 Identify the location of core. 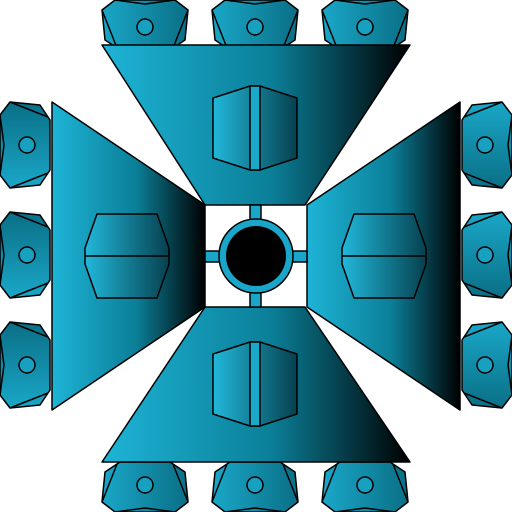
(256, 256).